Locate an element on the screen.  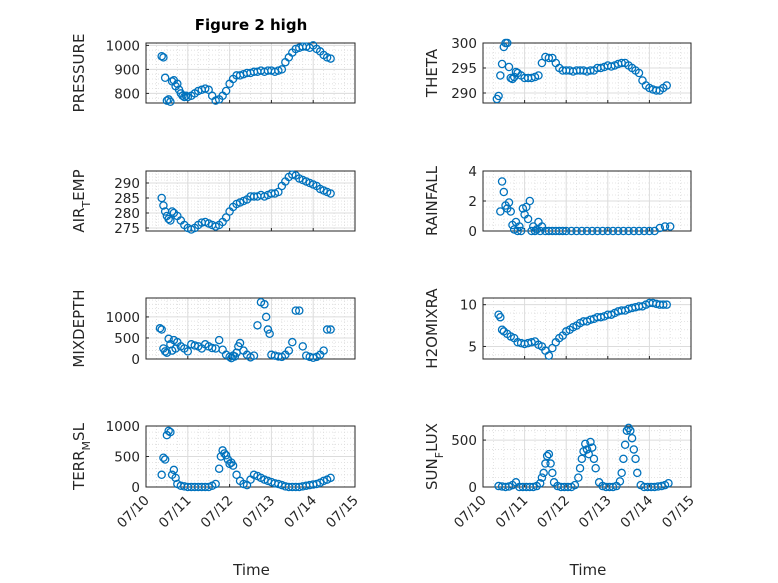
figure-title: Figure 2 high is located at coordinates (251, 25).